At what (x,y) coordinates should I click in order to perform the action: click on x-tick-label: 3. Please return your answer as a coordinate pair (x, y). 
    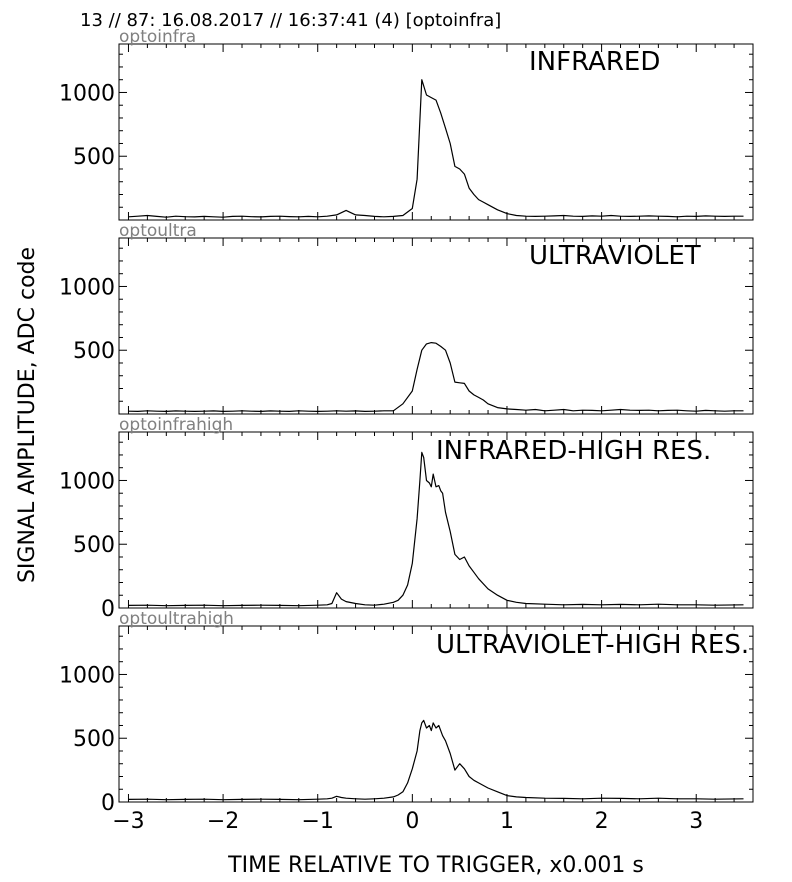
    Looking at the image, I should click on (696, 821).